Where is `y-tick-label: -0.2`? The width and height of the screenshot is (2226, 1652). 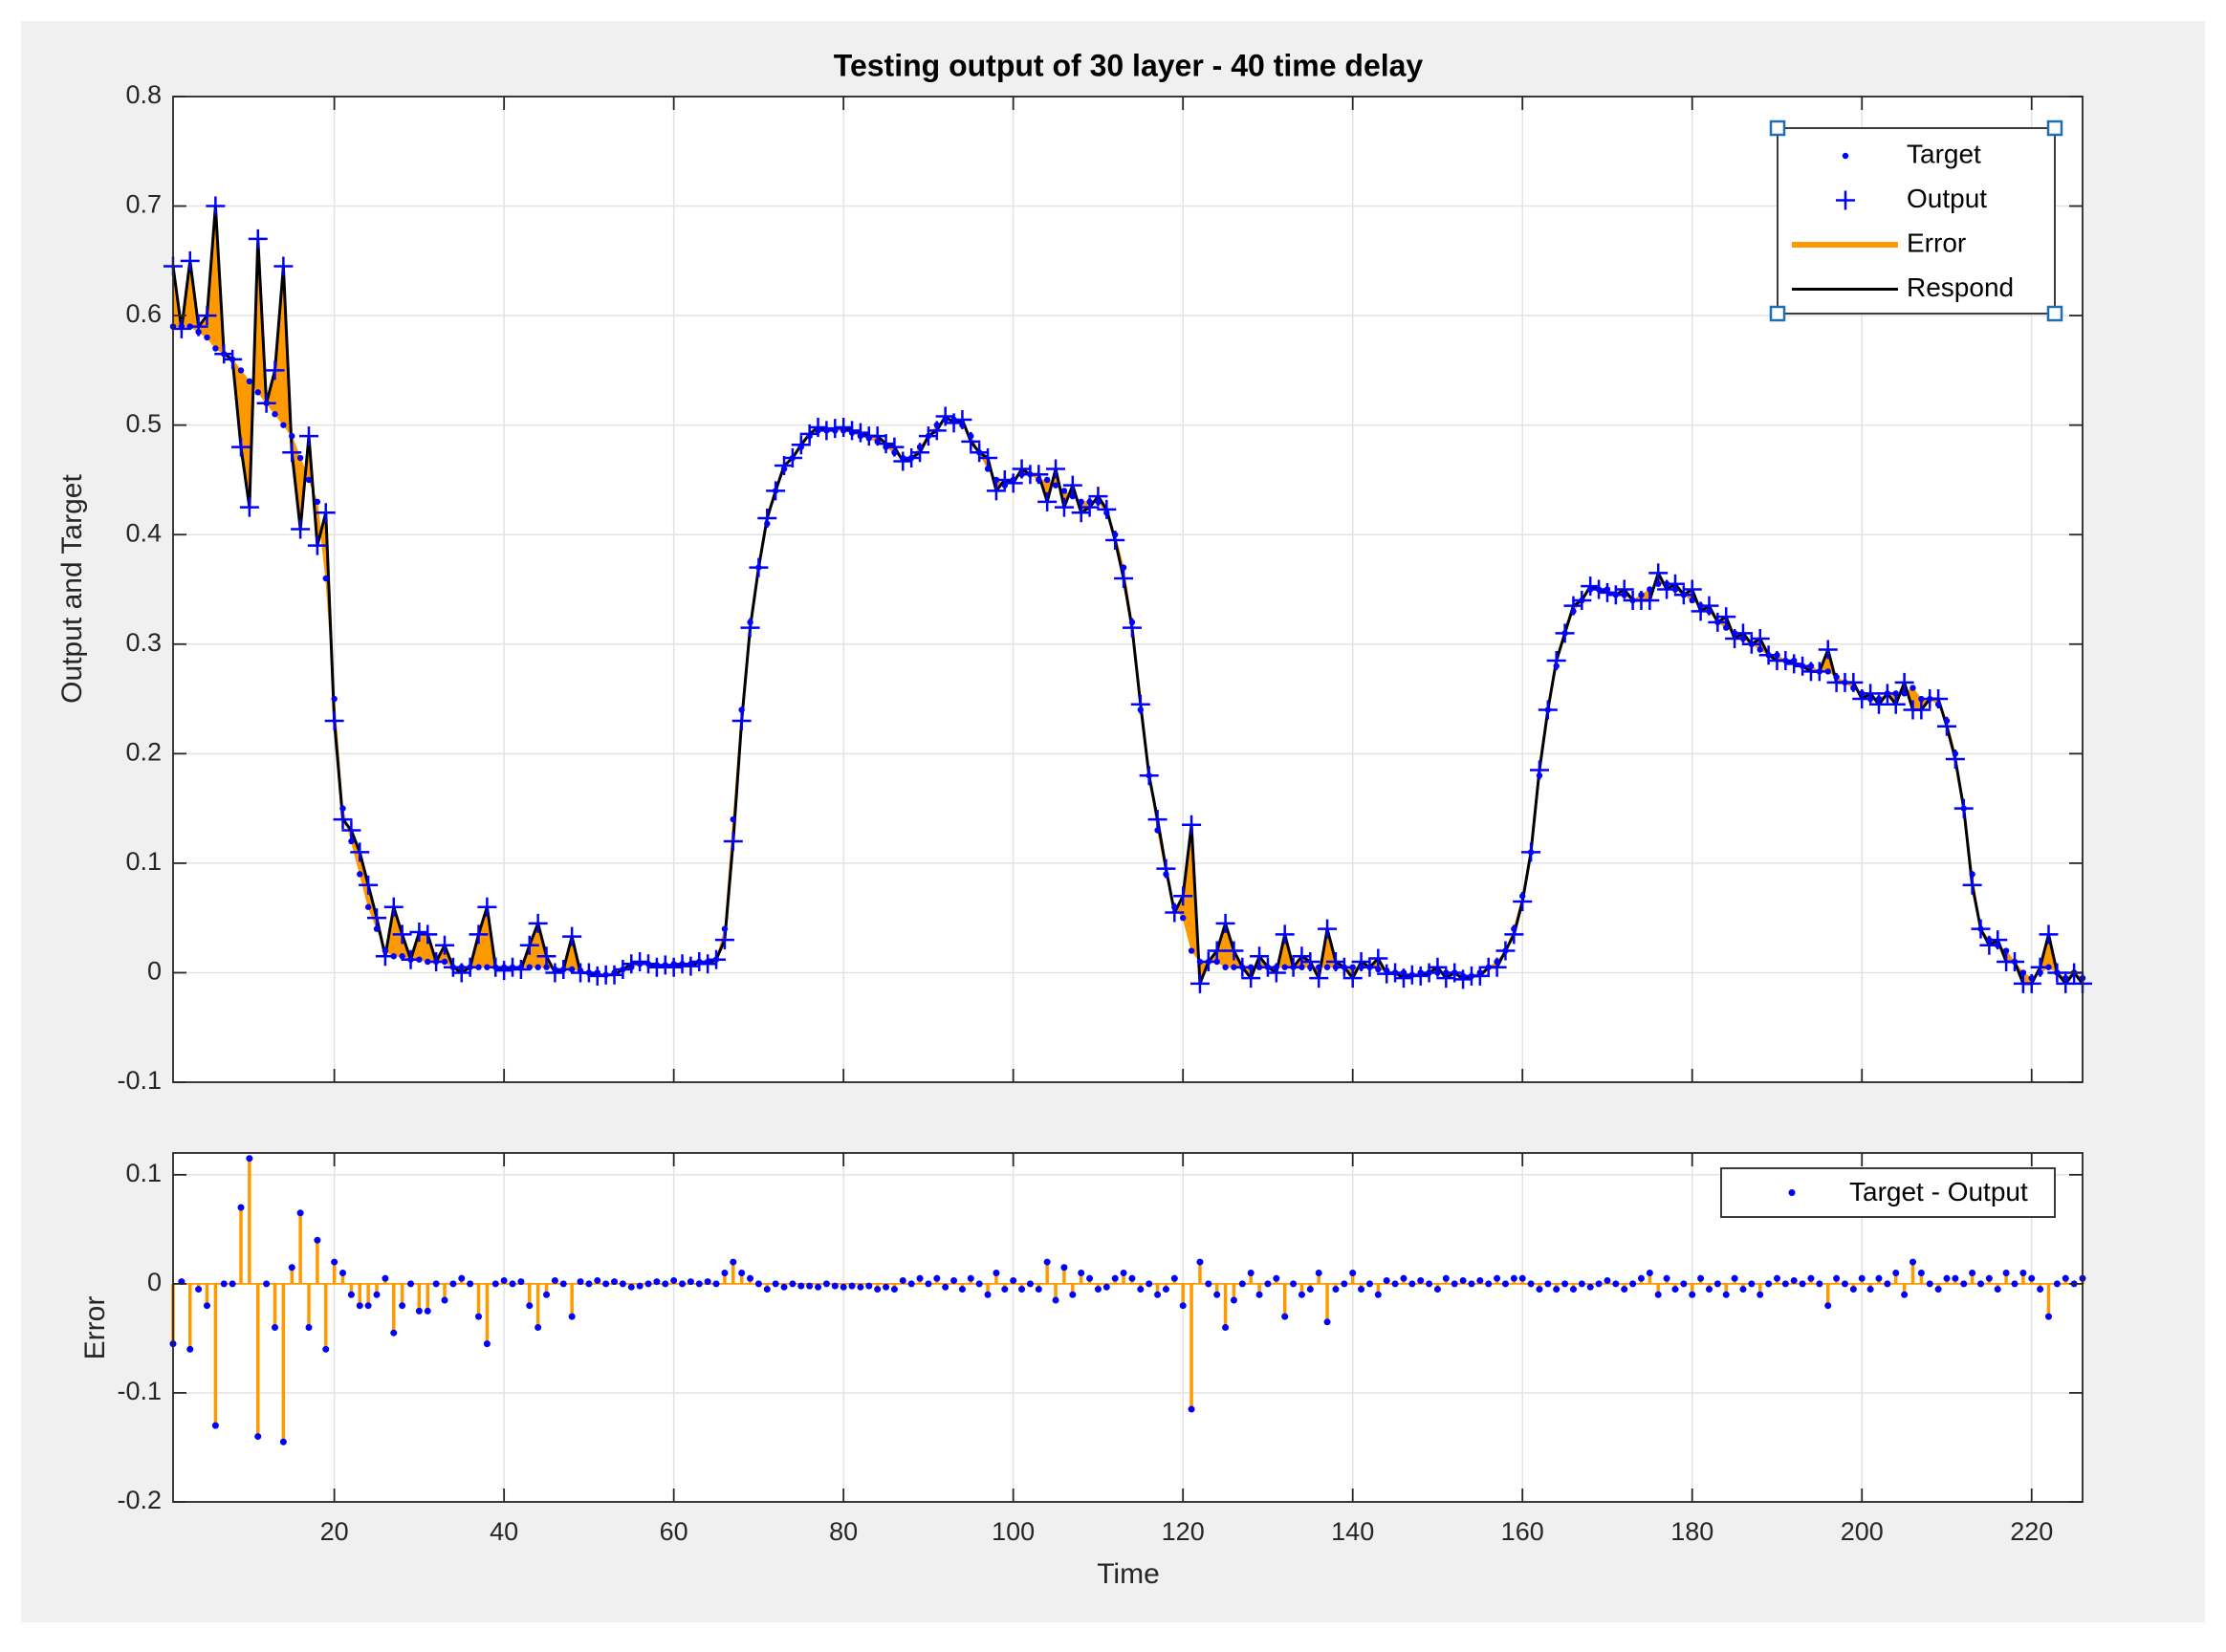 y-tick-label: -0.2 is located at coordinates (139, 1500).